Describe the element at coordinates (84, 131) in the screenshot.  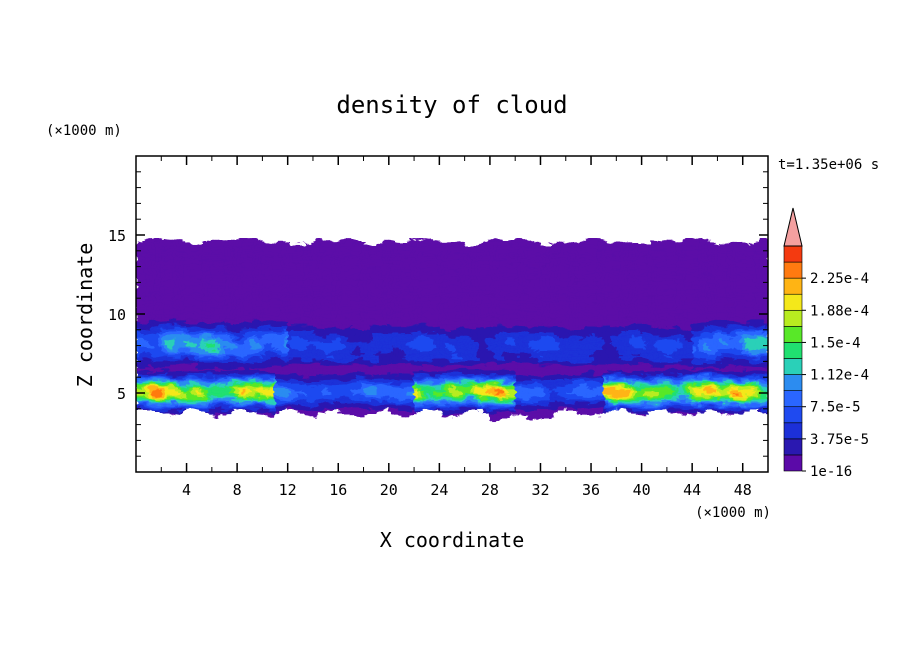
I see `y-unit-label: (×1000 m)` at that location.